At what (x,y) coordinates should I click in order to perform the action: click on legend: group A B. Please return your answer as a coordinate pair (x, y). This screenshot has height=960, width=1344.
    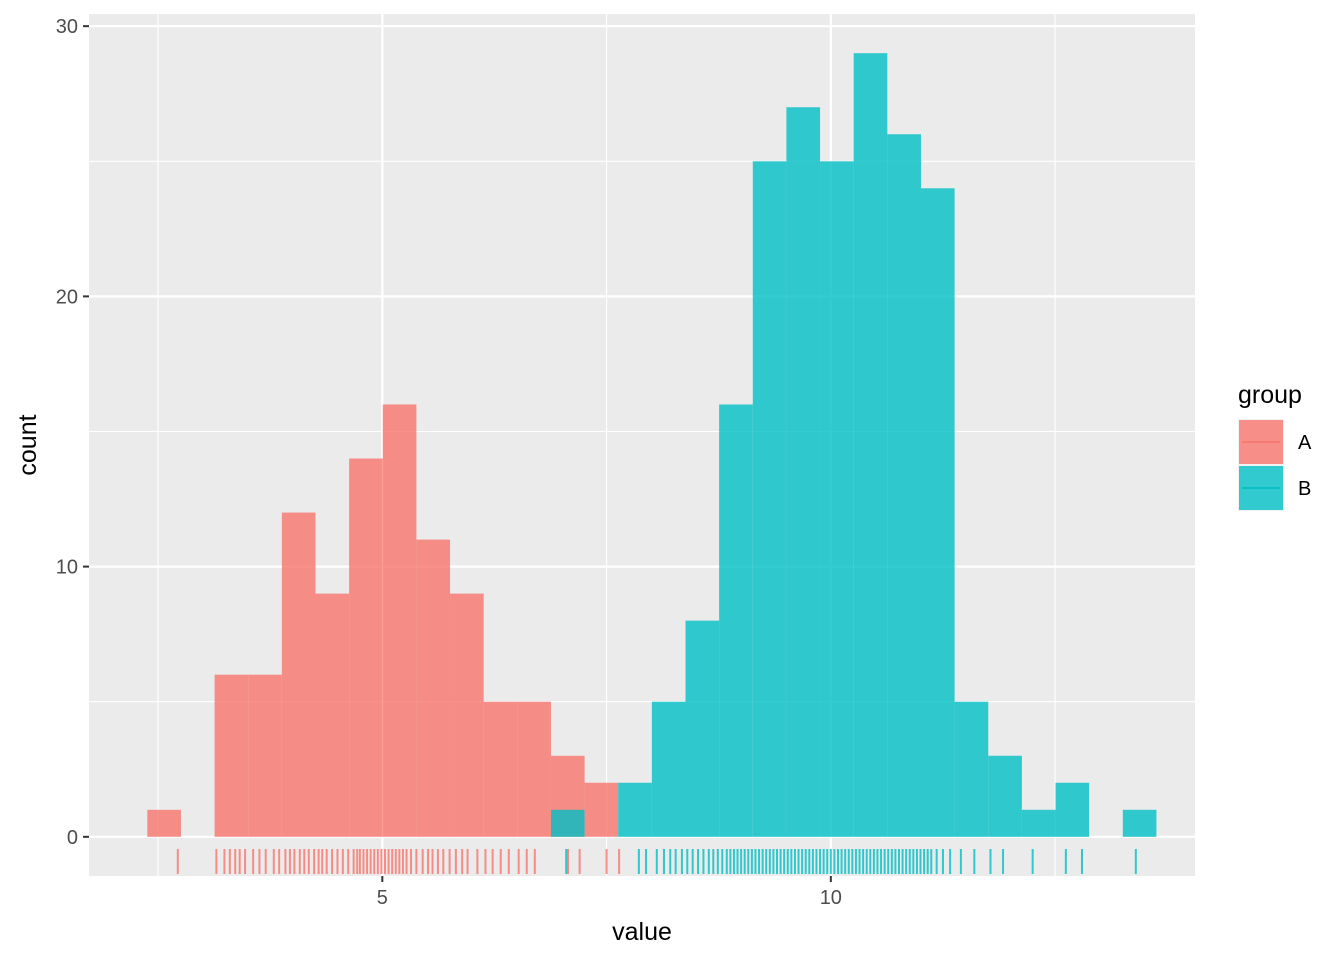
    Looking at the image, I should click on (1275, 446).